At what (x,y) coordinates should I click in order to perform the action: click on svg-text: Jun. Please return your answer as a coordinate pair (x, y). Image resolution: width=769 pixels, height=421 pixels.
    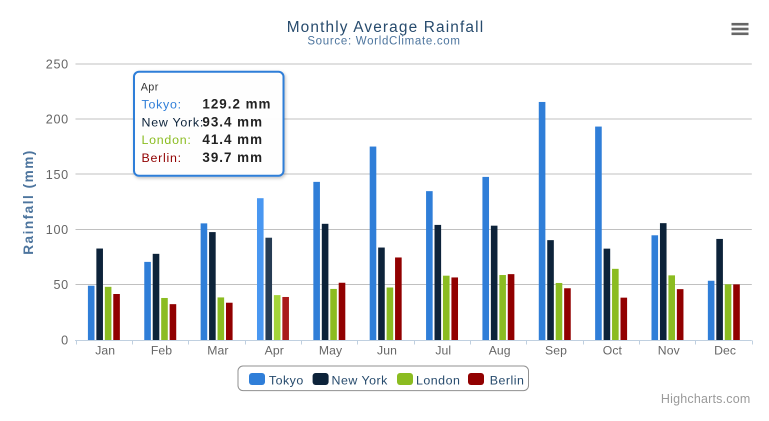
    Looking at the image, I should click on (387, 351).